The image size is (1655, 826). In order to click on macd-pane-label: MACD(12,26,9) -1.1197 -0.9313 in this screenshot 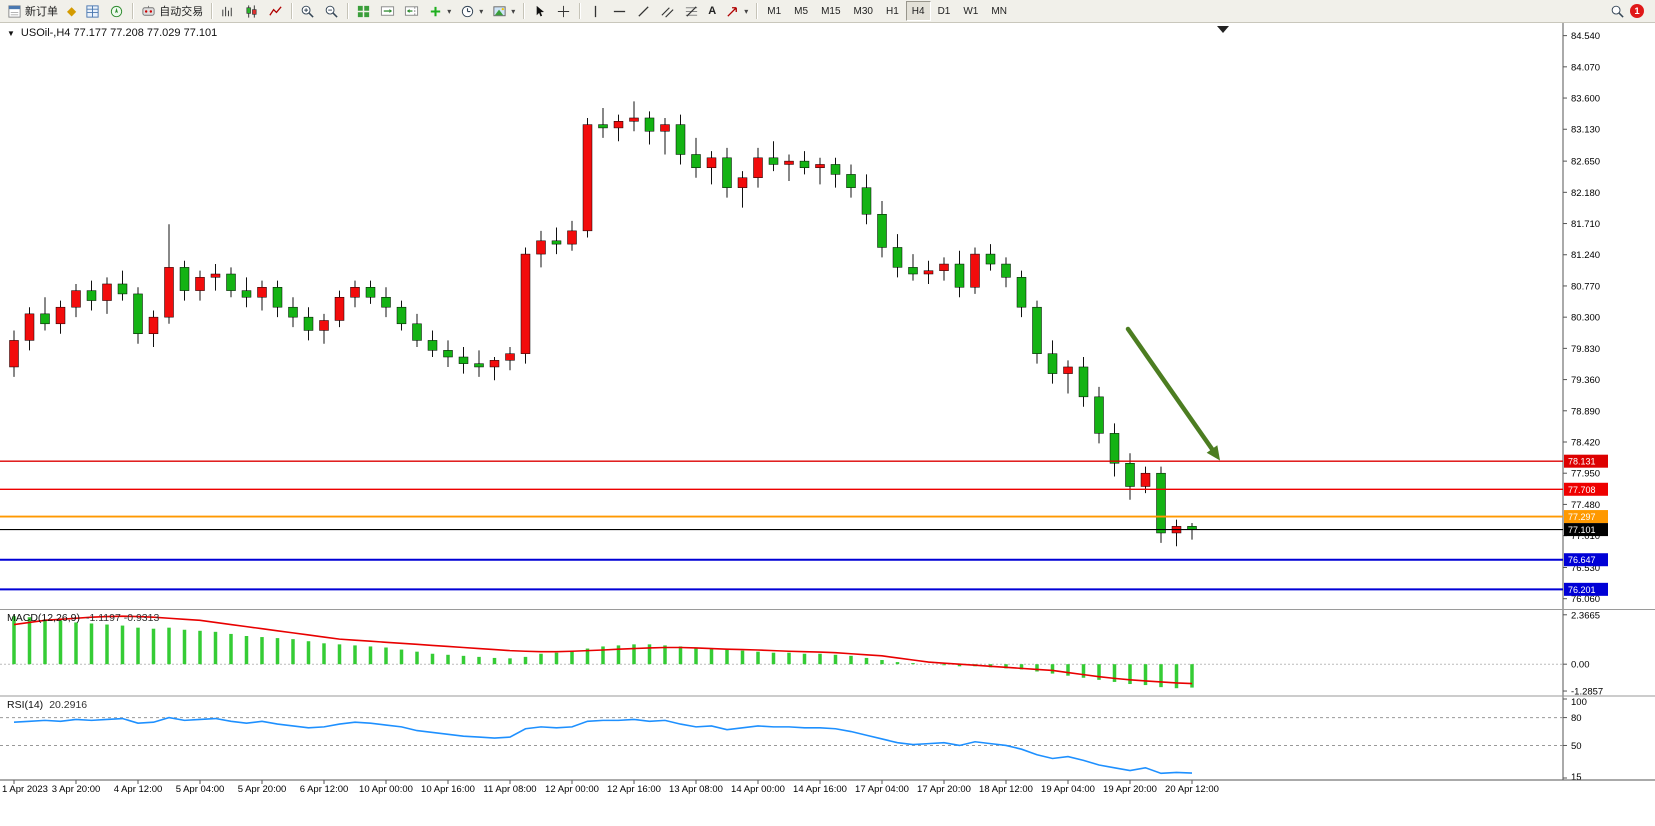, I will do `click(83, 618)`.